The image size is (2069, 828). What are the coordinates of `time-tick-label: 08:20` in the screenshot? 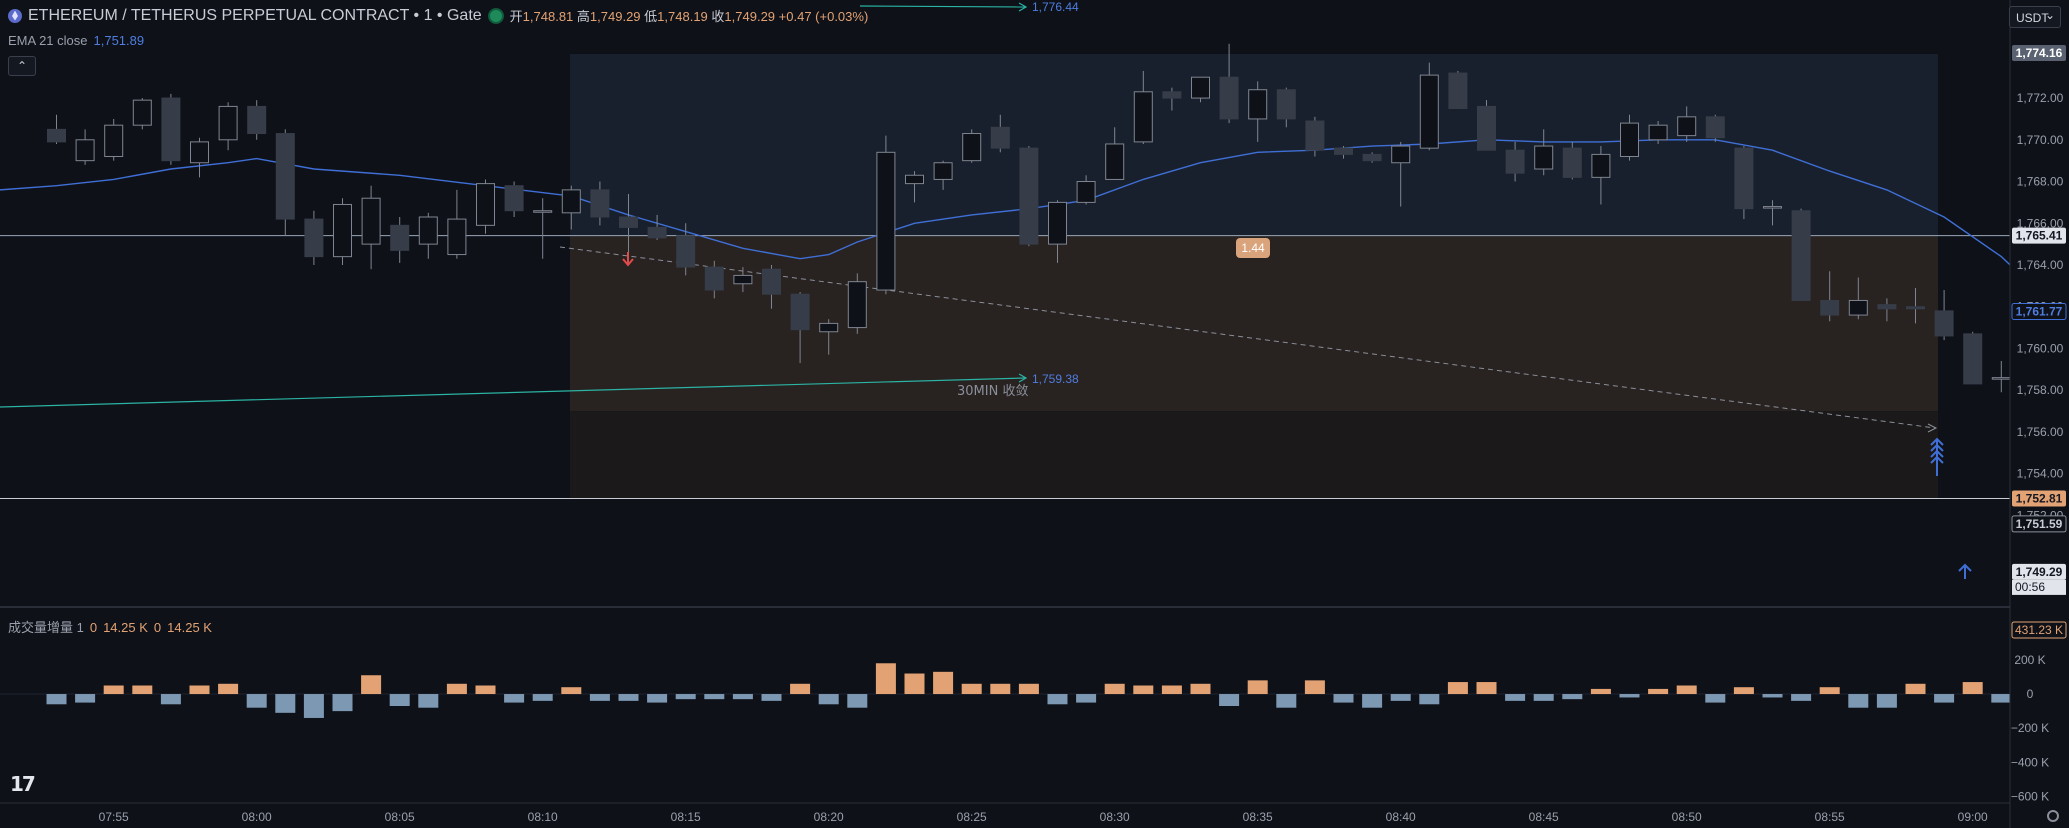 It's located at (829, 817).